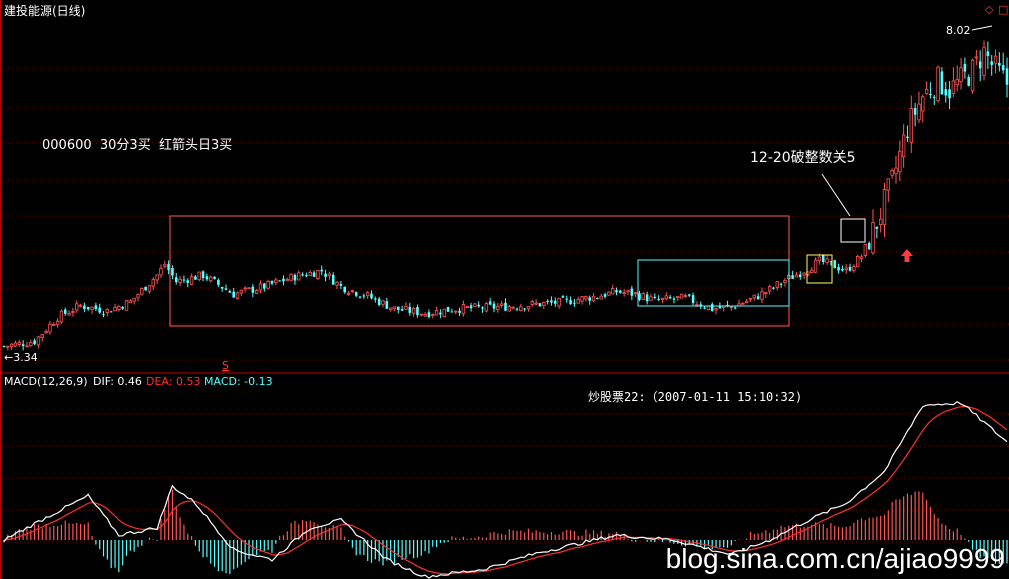 Image resolution: width=1009 pixels, height=579 pixels. I want to click on macd-dea-label: DEA: 0.53, so click(173, 381).